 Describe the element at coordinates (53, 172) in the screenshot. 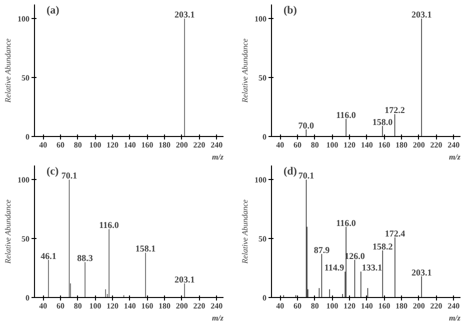

I see `chart-title: (c)` at that location.